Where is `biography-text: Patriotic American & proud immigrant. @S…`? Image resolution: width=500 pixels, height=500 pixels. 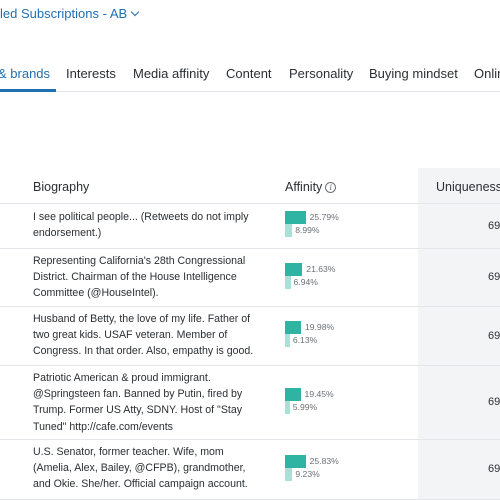 biography-text: Patriotic American & proud immigrant. @S… is located at coordinates (138, 402).